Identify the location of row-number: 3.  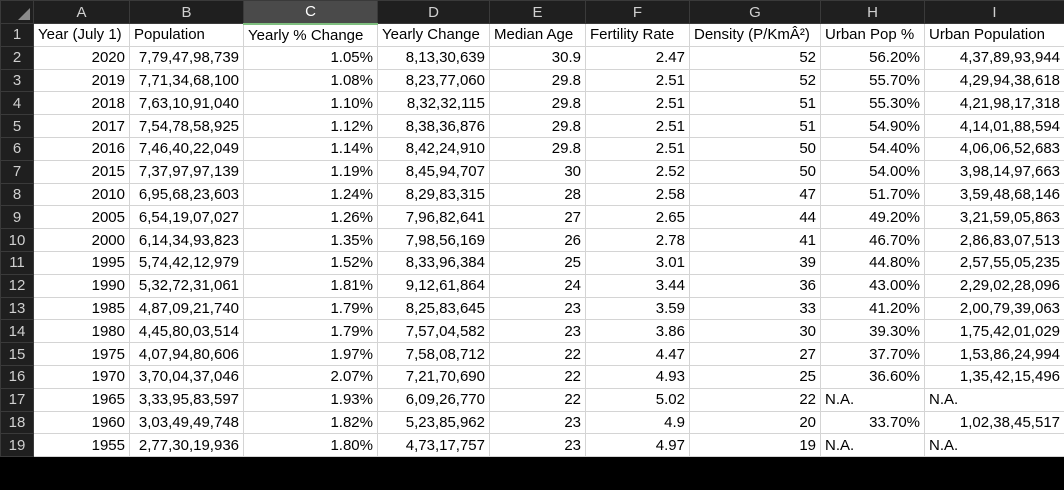
(17, 80).